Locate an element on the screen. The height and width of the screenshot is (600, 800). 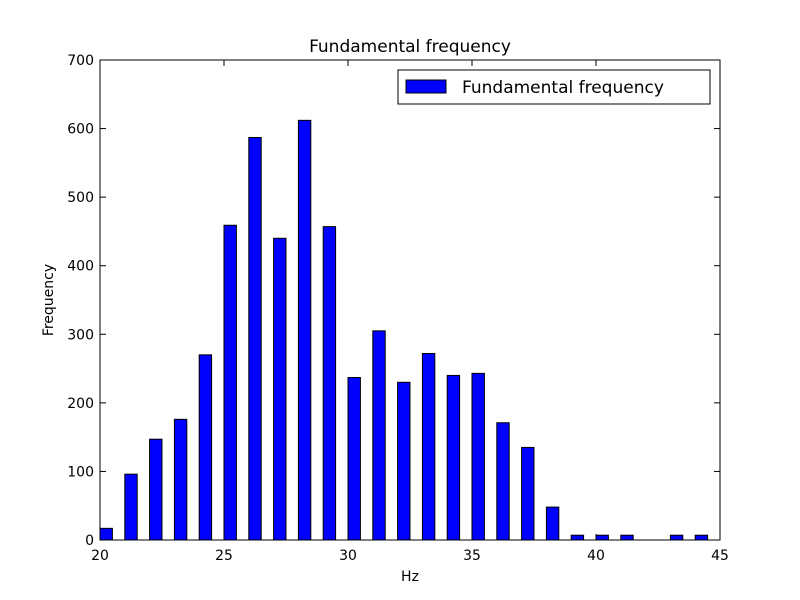
y-tick-label: 700 is located at coordinates (80, 61).